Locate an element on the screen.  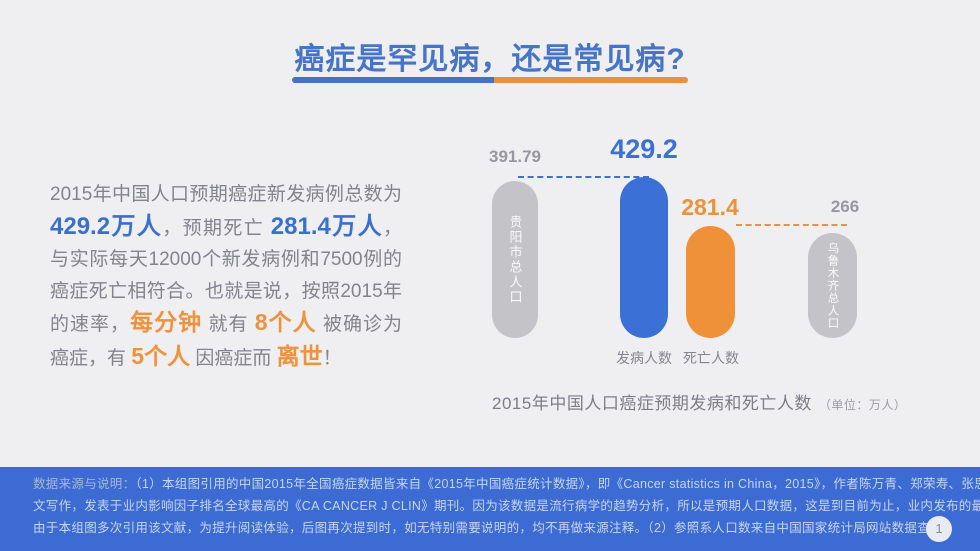
intro-text: 被确诊为癌症，有 is located at coordinates (226, 341).